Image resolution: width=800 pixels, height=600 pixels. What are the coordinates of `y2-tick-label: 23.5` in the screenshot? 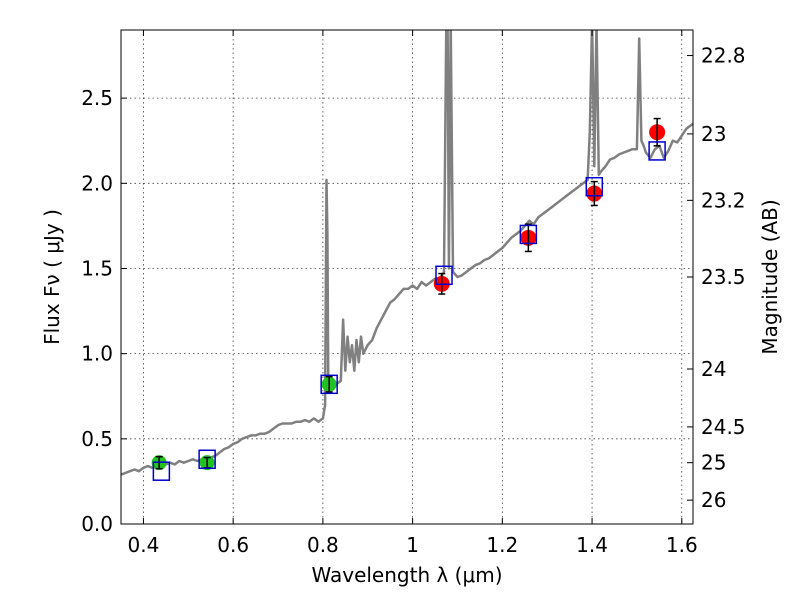 It's located at (723, 277).